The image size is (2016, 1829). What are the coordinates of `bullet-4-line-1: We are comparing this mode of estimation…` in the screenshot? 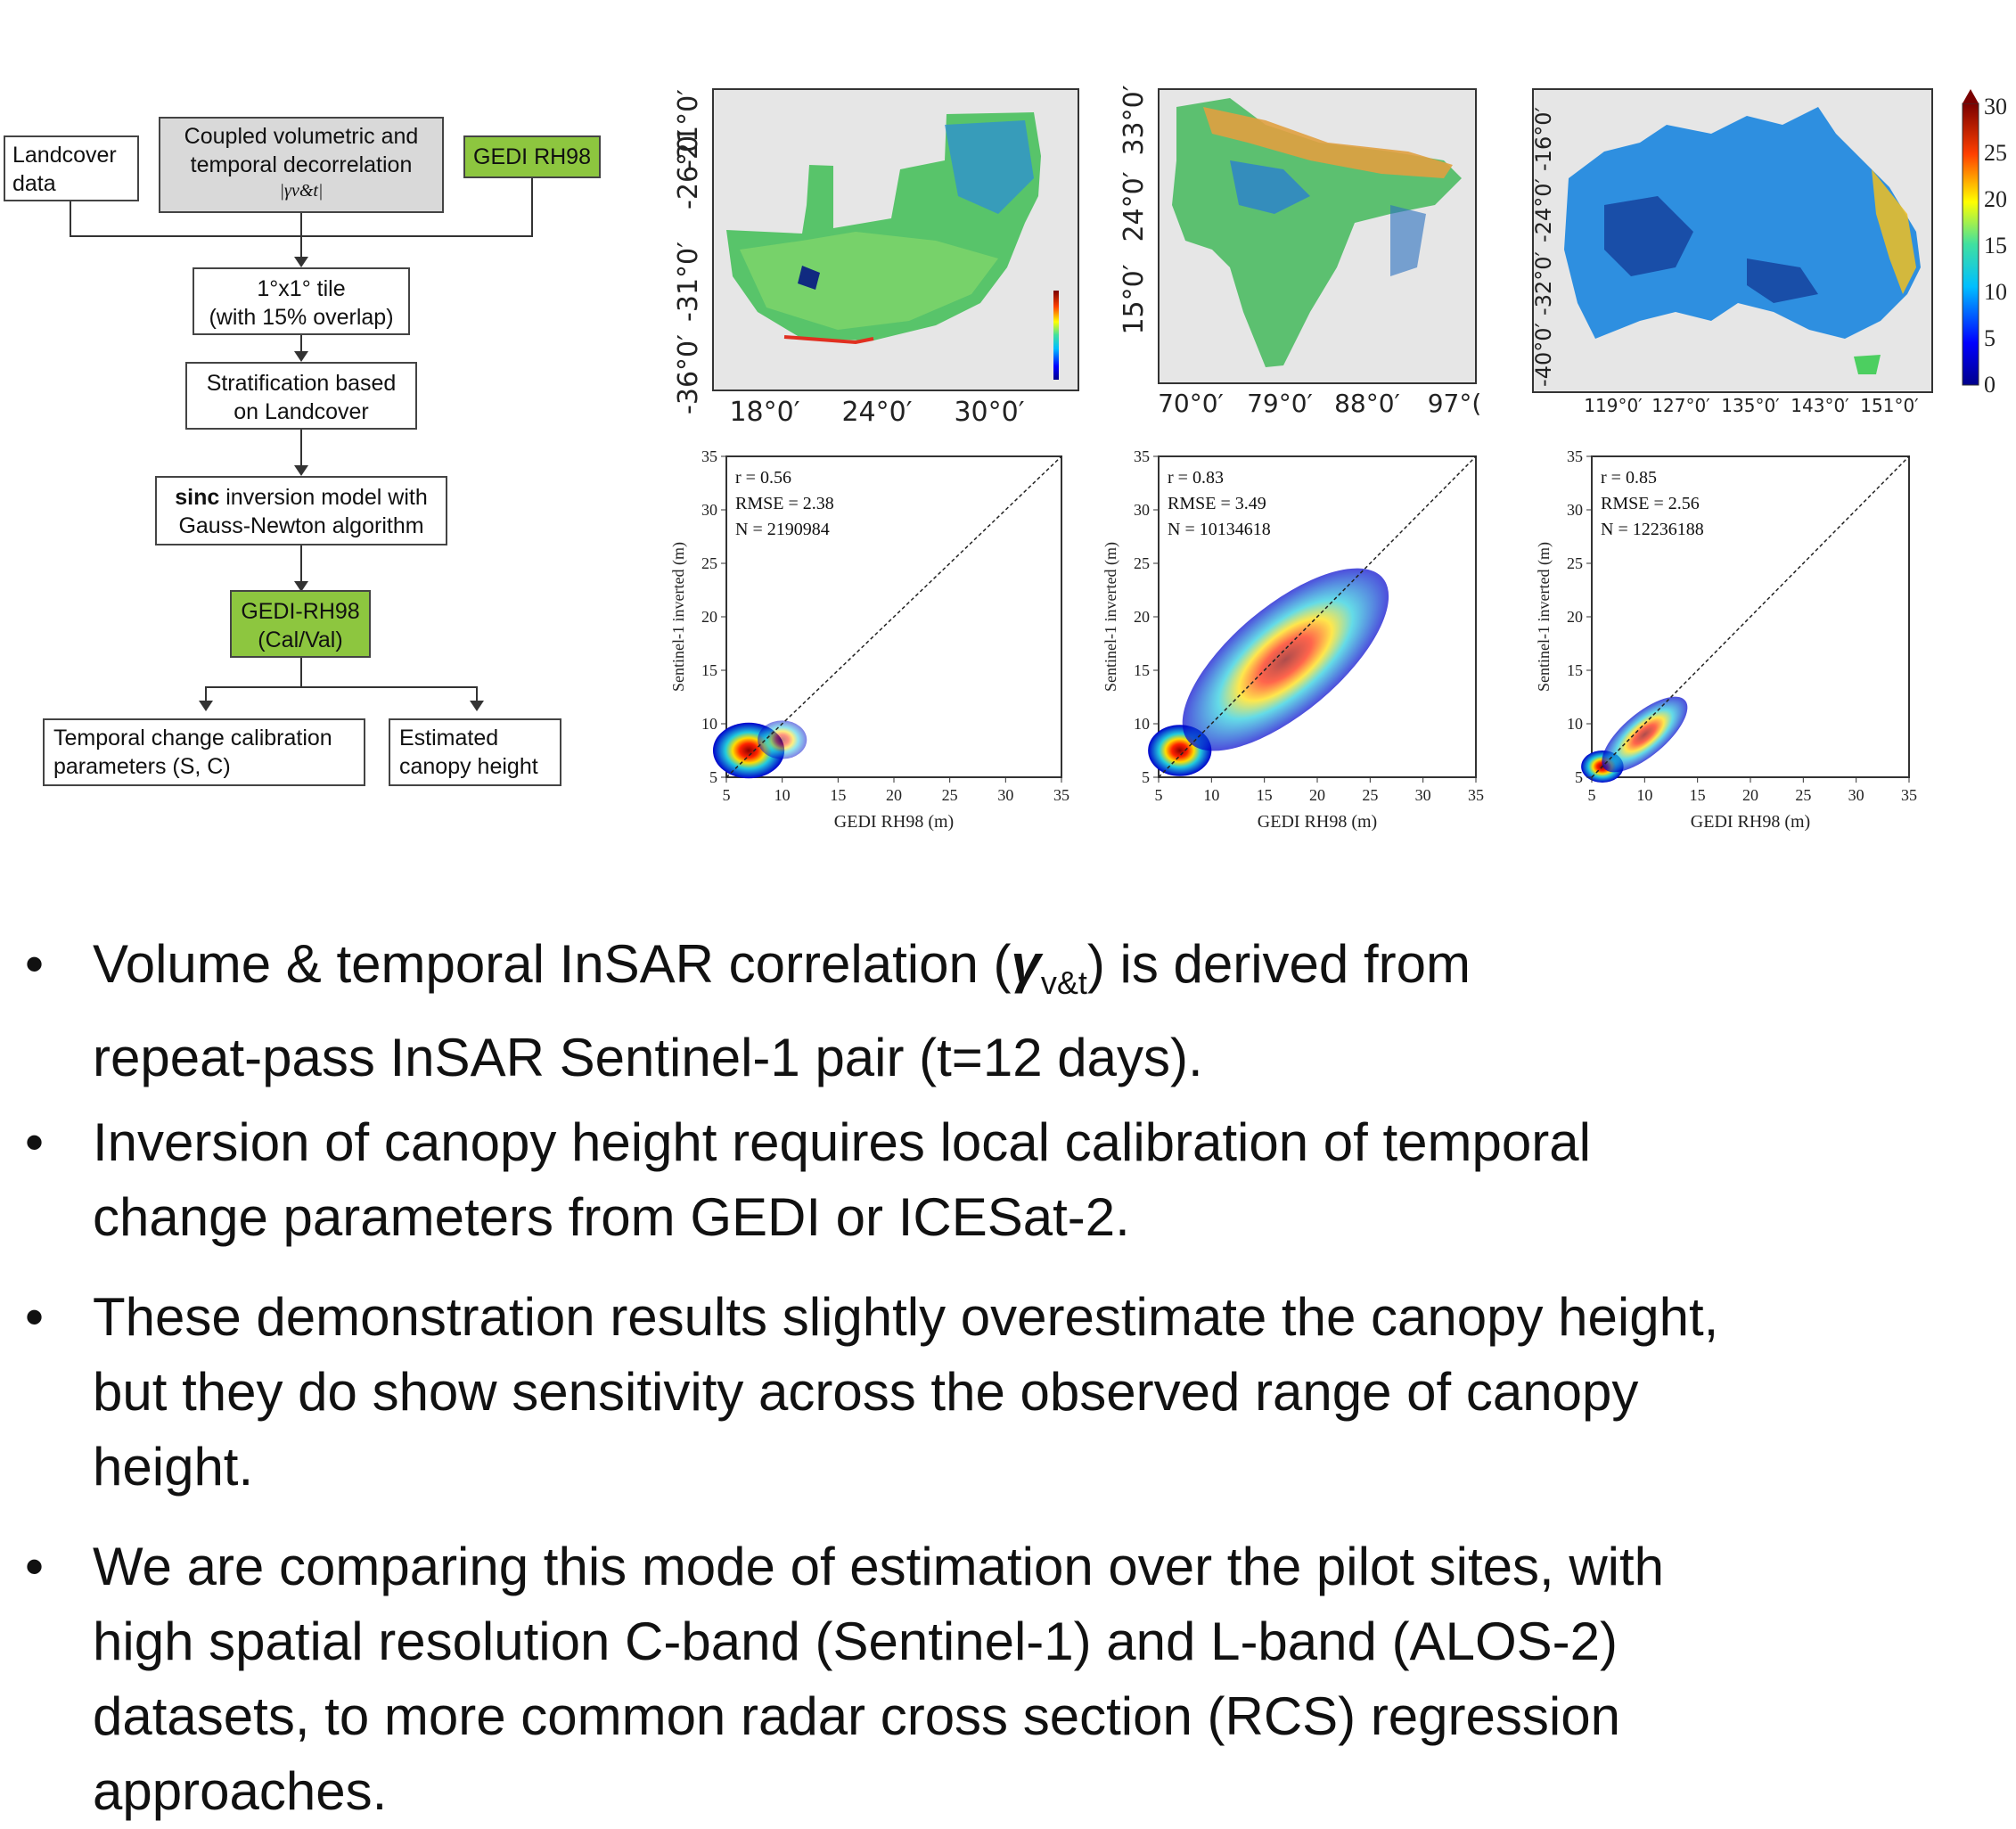 It's located at (879, 1566).